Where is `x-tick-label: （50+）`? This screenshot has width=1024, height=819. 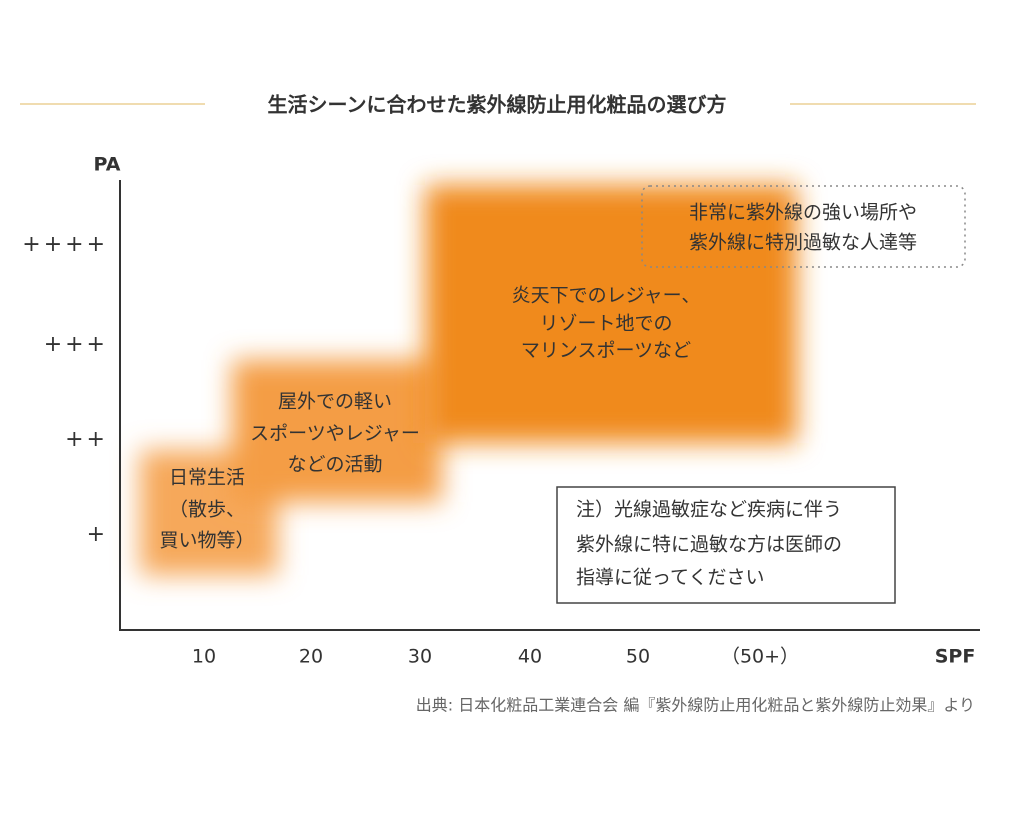
x-tick-label: （50+） is located at coordinates (760, 657).